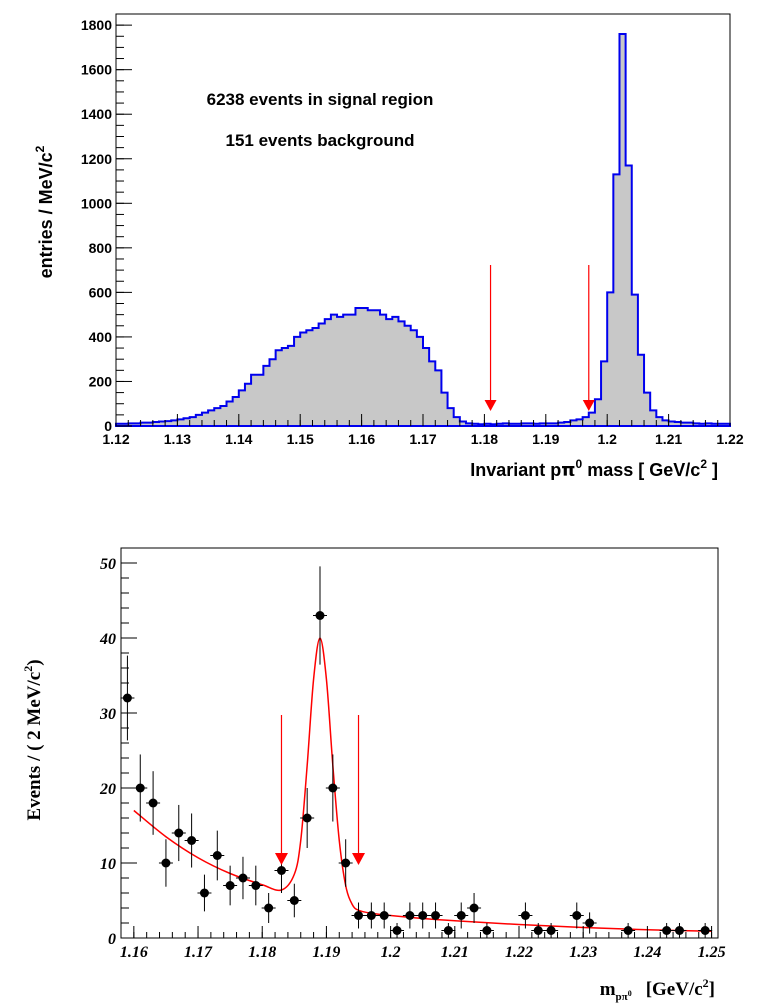  What do you see at coordinates (96, 114) in the screenshot?
I see `y-tick-label: 1400` at bounding box center [96, 114].